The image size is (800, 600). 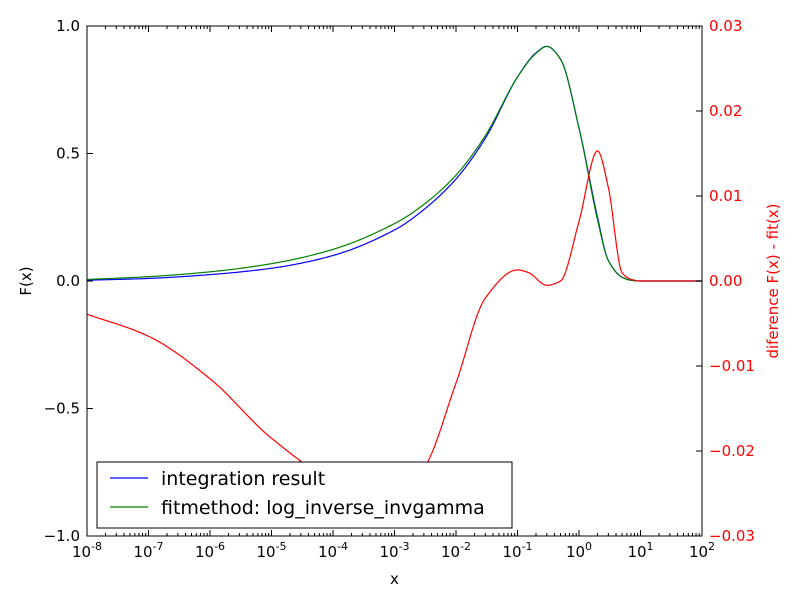 I want to click on y2-tick-label: 0.00, so click(x=725, y=281).